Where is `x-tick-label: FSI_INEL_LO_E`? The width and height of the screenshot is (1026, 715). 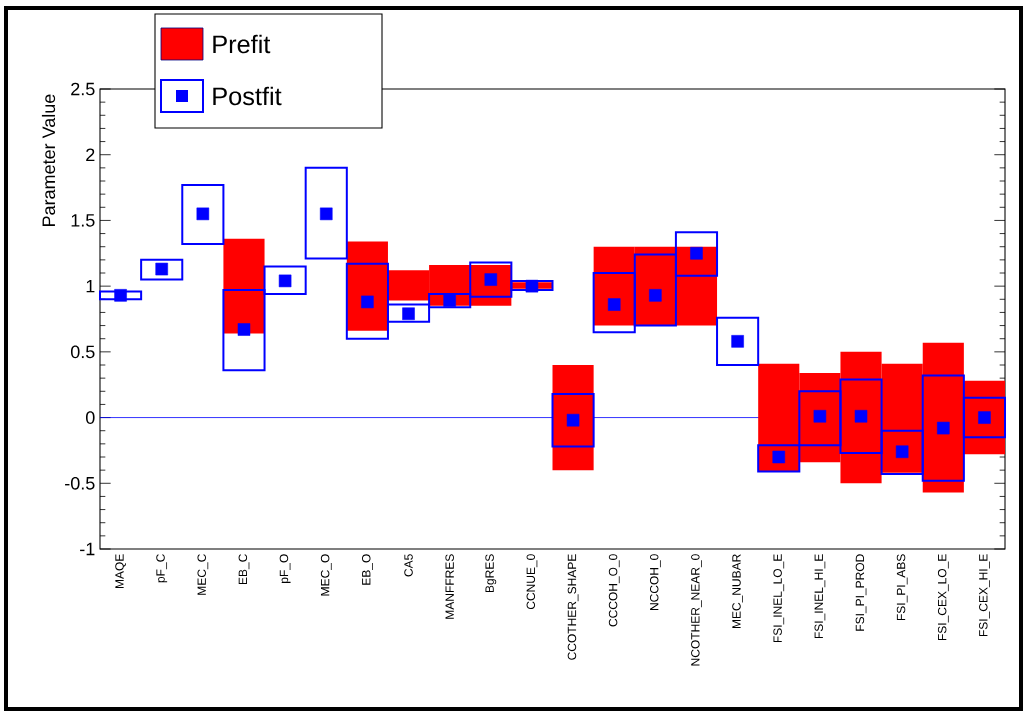
x-tick-label: FSI_INEL_LO_E is located at coordinates (779, 598).